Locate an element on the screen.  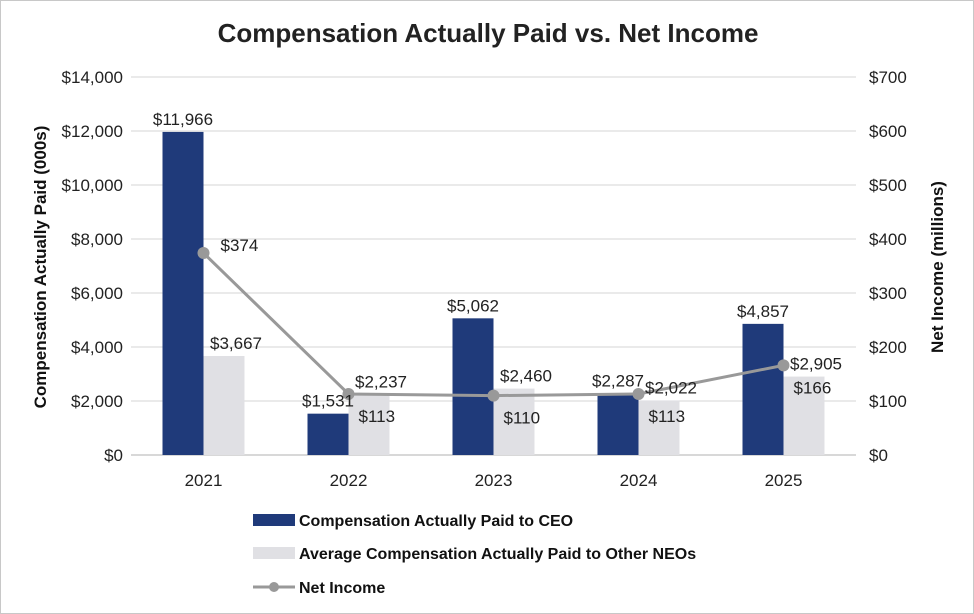
right-tick-label: $0 is located at coordinates (878, 455).